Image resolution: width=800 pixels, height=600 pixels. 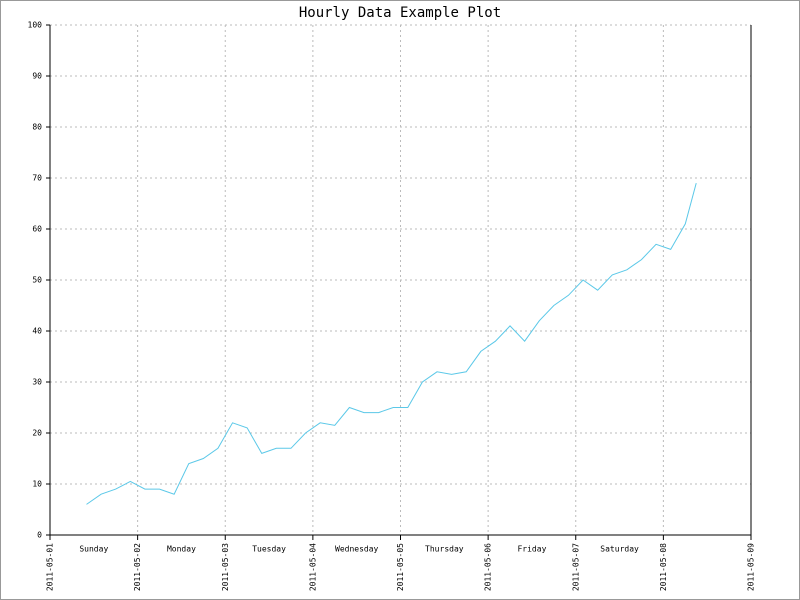 What do you see at coordinates (93, 549) in the screenshot?
I see `day-label: Sunday` at bounding box center [93, 549].